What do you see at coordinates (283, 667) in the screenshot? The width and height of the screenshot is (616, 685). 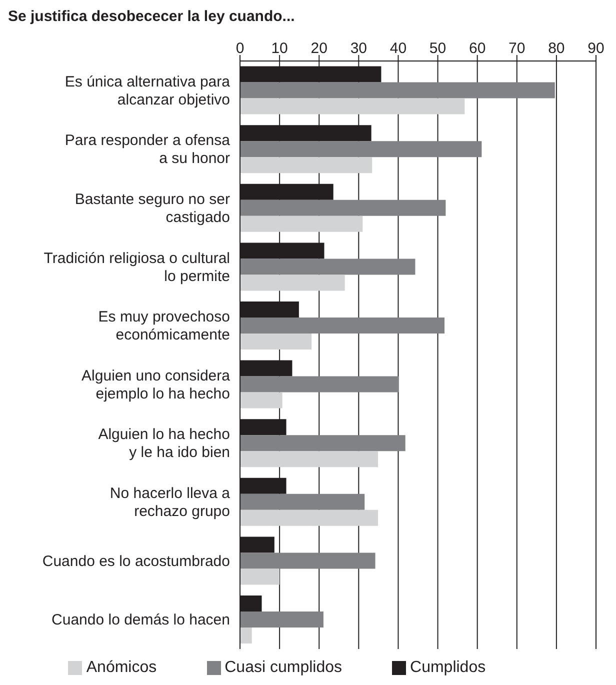 I see `legend-label: Cuasi cumplidos` at bounding box center [283, 667].